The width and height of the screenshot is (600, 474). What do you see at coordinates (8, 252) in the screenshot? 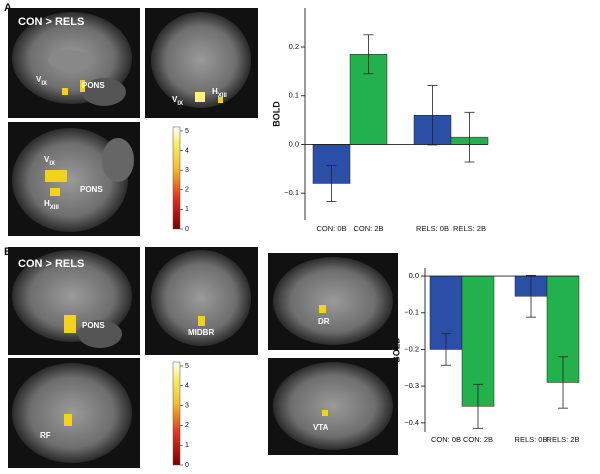
I see `panel-label: B` at bounding box center [8, 252].